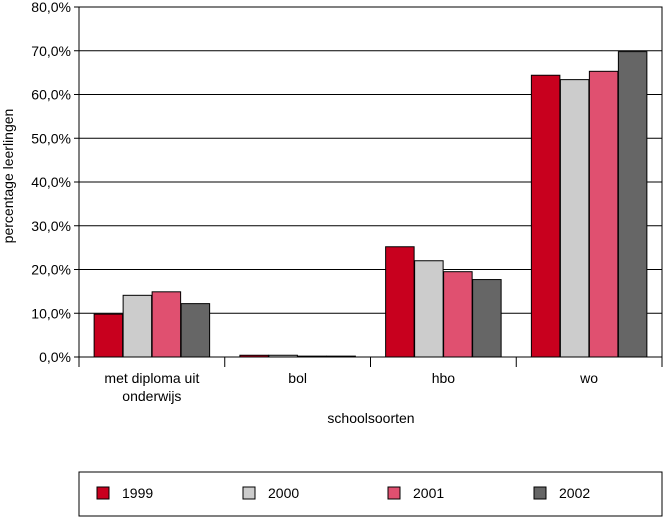 Image resolution: width=664 pixels, height=518 pixels. Describe the element at coordinates (8, 176) in the screenshot. I see `y-axis-title: percentage leerlingen` at that location.